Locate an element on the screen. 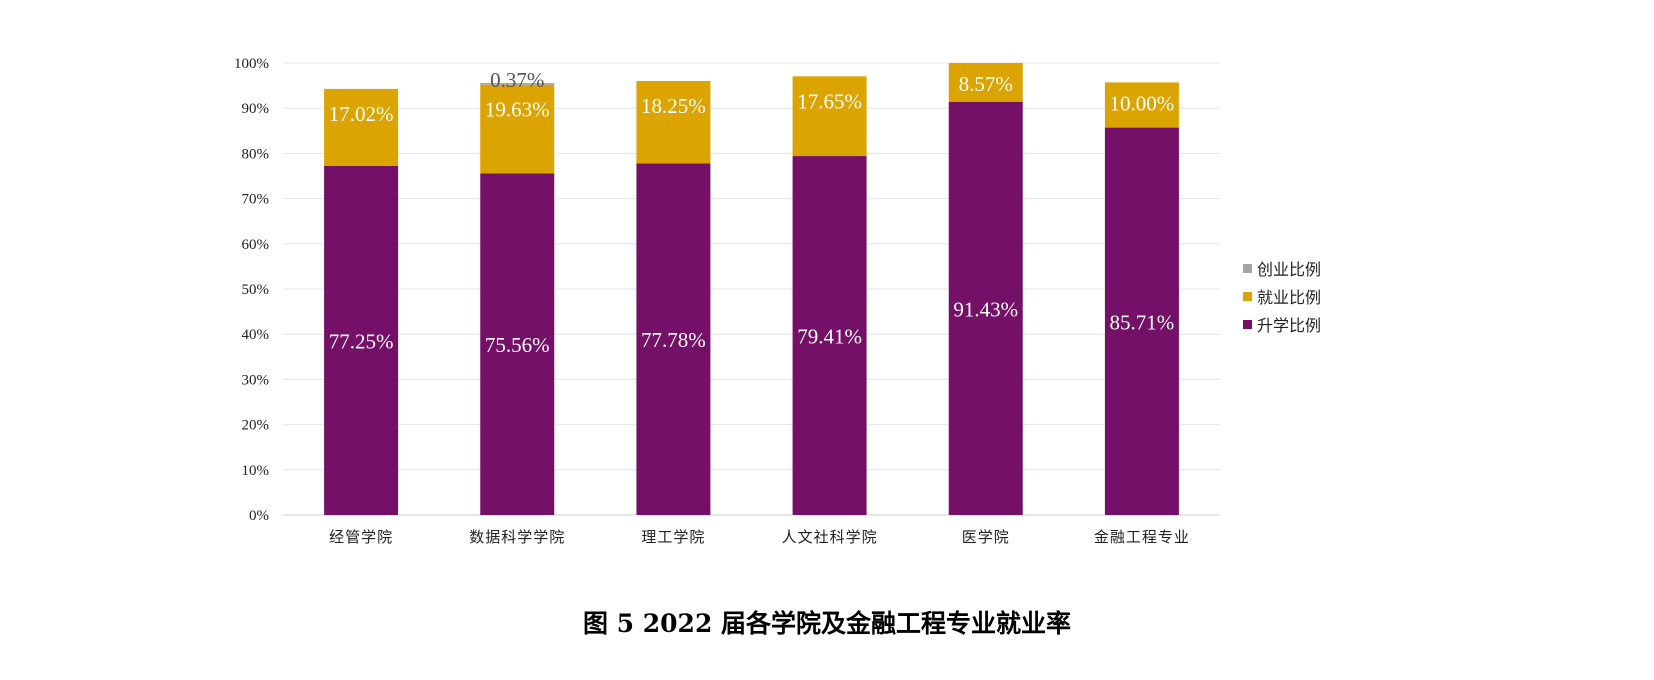 Image resolution: width=1654 pixels, height=680 pixels. data-label: 18.25% is located at coordinates (673, 106).